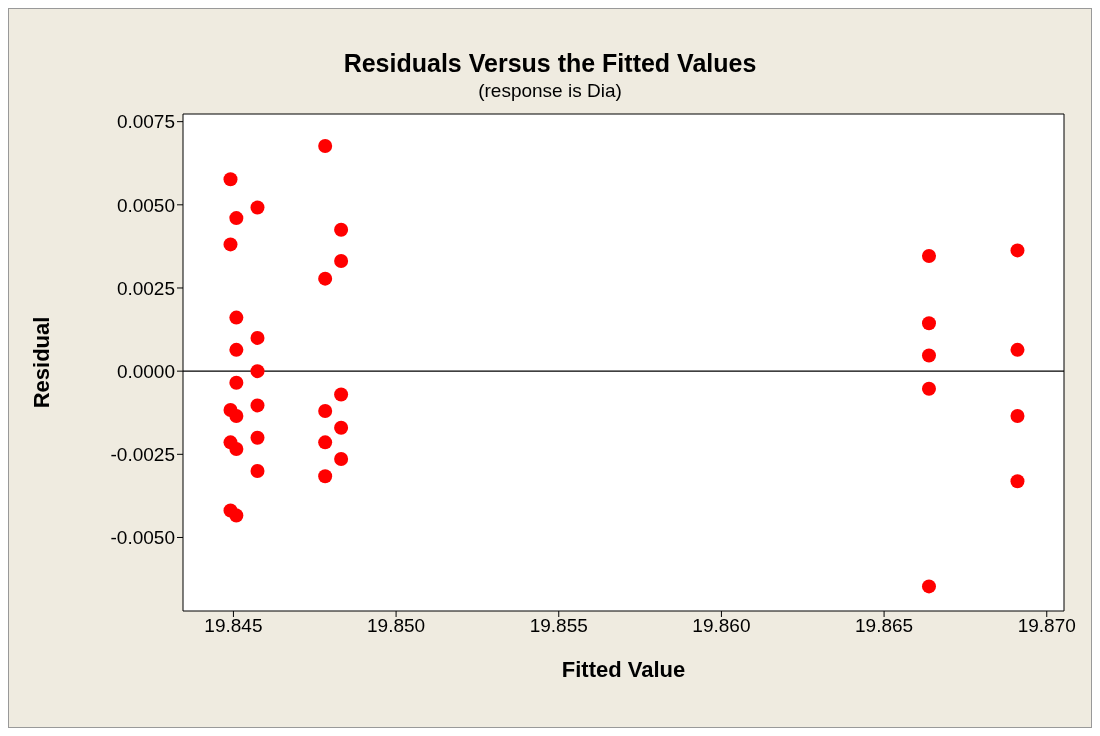 This screenshot has width=1100, height=736. What do you see at coordinates (550, 63) in the screenshot?
I see `chart-title: Residuals Versus the Fitted Values` at bounding box center [550, 63].